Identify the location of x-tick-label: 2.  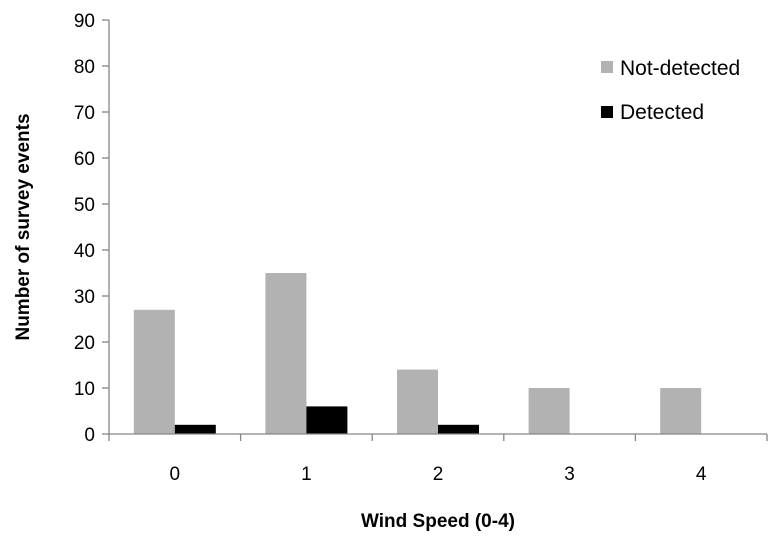
(438, 474).